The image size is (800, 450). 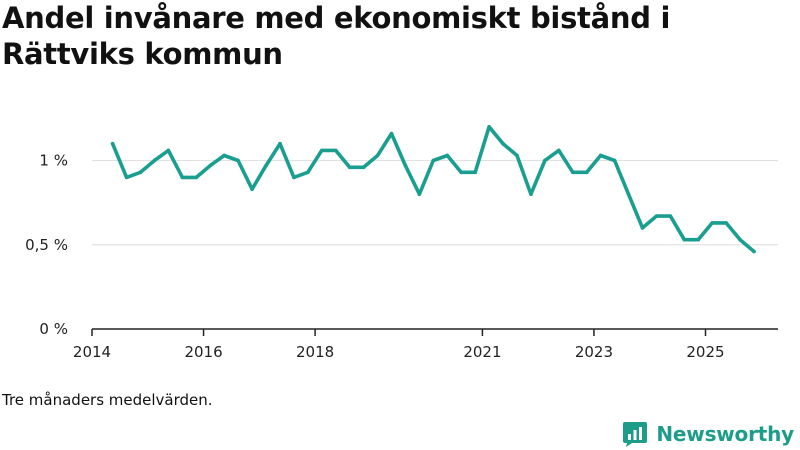 What do you see at coordinates (482, 352) in the screenshot?
I see `x-tick-label: 2021` at bounding box center [482, 352].